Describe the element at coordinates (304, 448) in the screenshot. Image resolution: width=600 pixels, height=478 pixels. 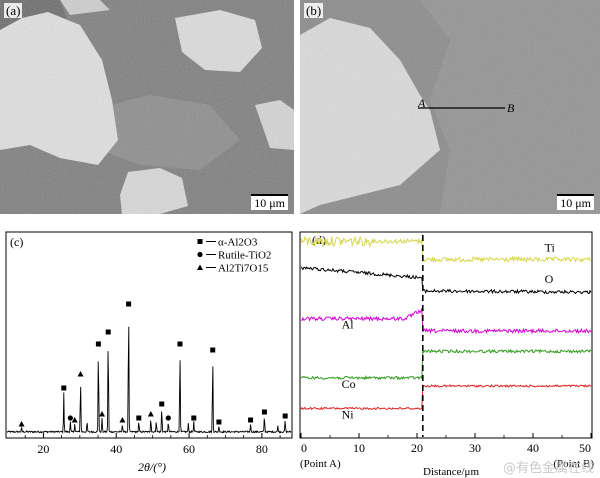
I see `line-scan-x-tick-label-0: 0` at that location.